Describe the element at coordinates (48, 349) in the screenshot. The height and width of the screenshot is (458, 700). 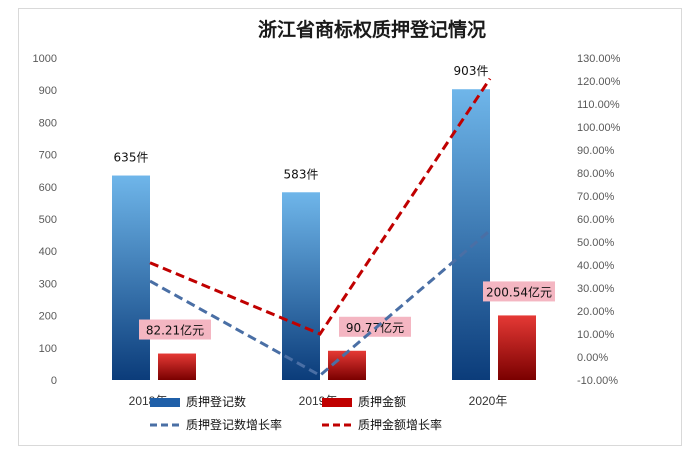
I see `left-axis-tick: 100` at that location.